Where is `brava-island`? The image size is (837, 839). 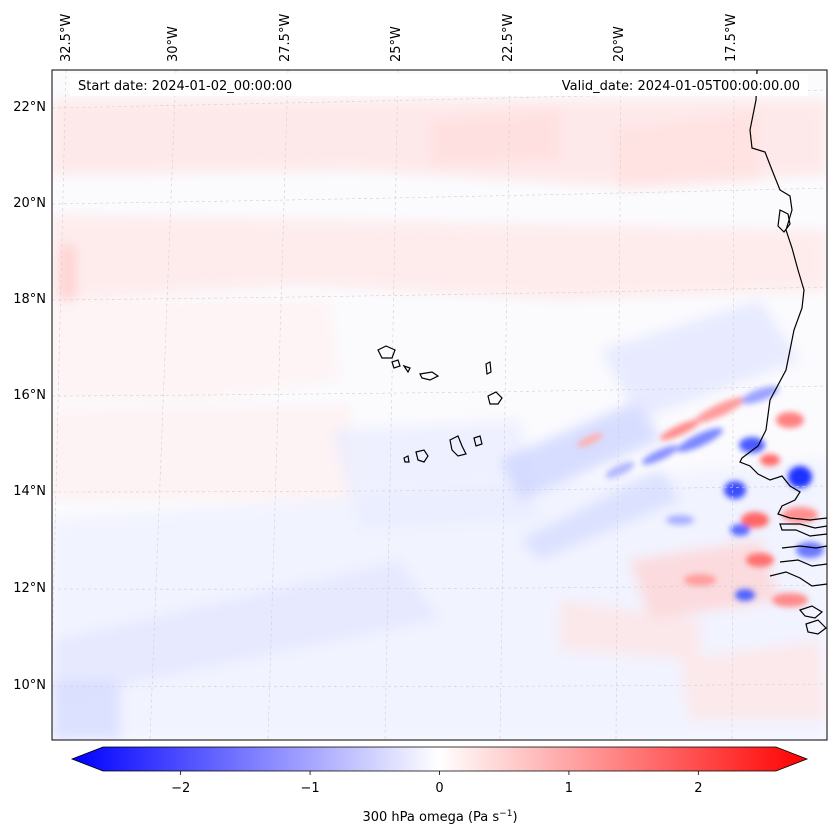
brava-island is located at coordinates (406, 459).